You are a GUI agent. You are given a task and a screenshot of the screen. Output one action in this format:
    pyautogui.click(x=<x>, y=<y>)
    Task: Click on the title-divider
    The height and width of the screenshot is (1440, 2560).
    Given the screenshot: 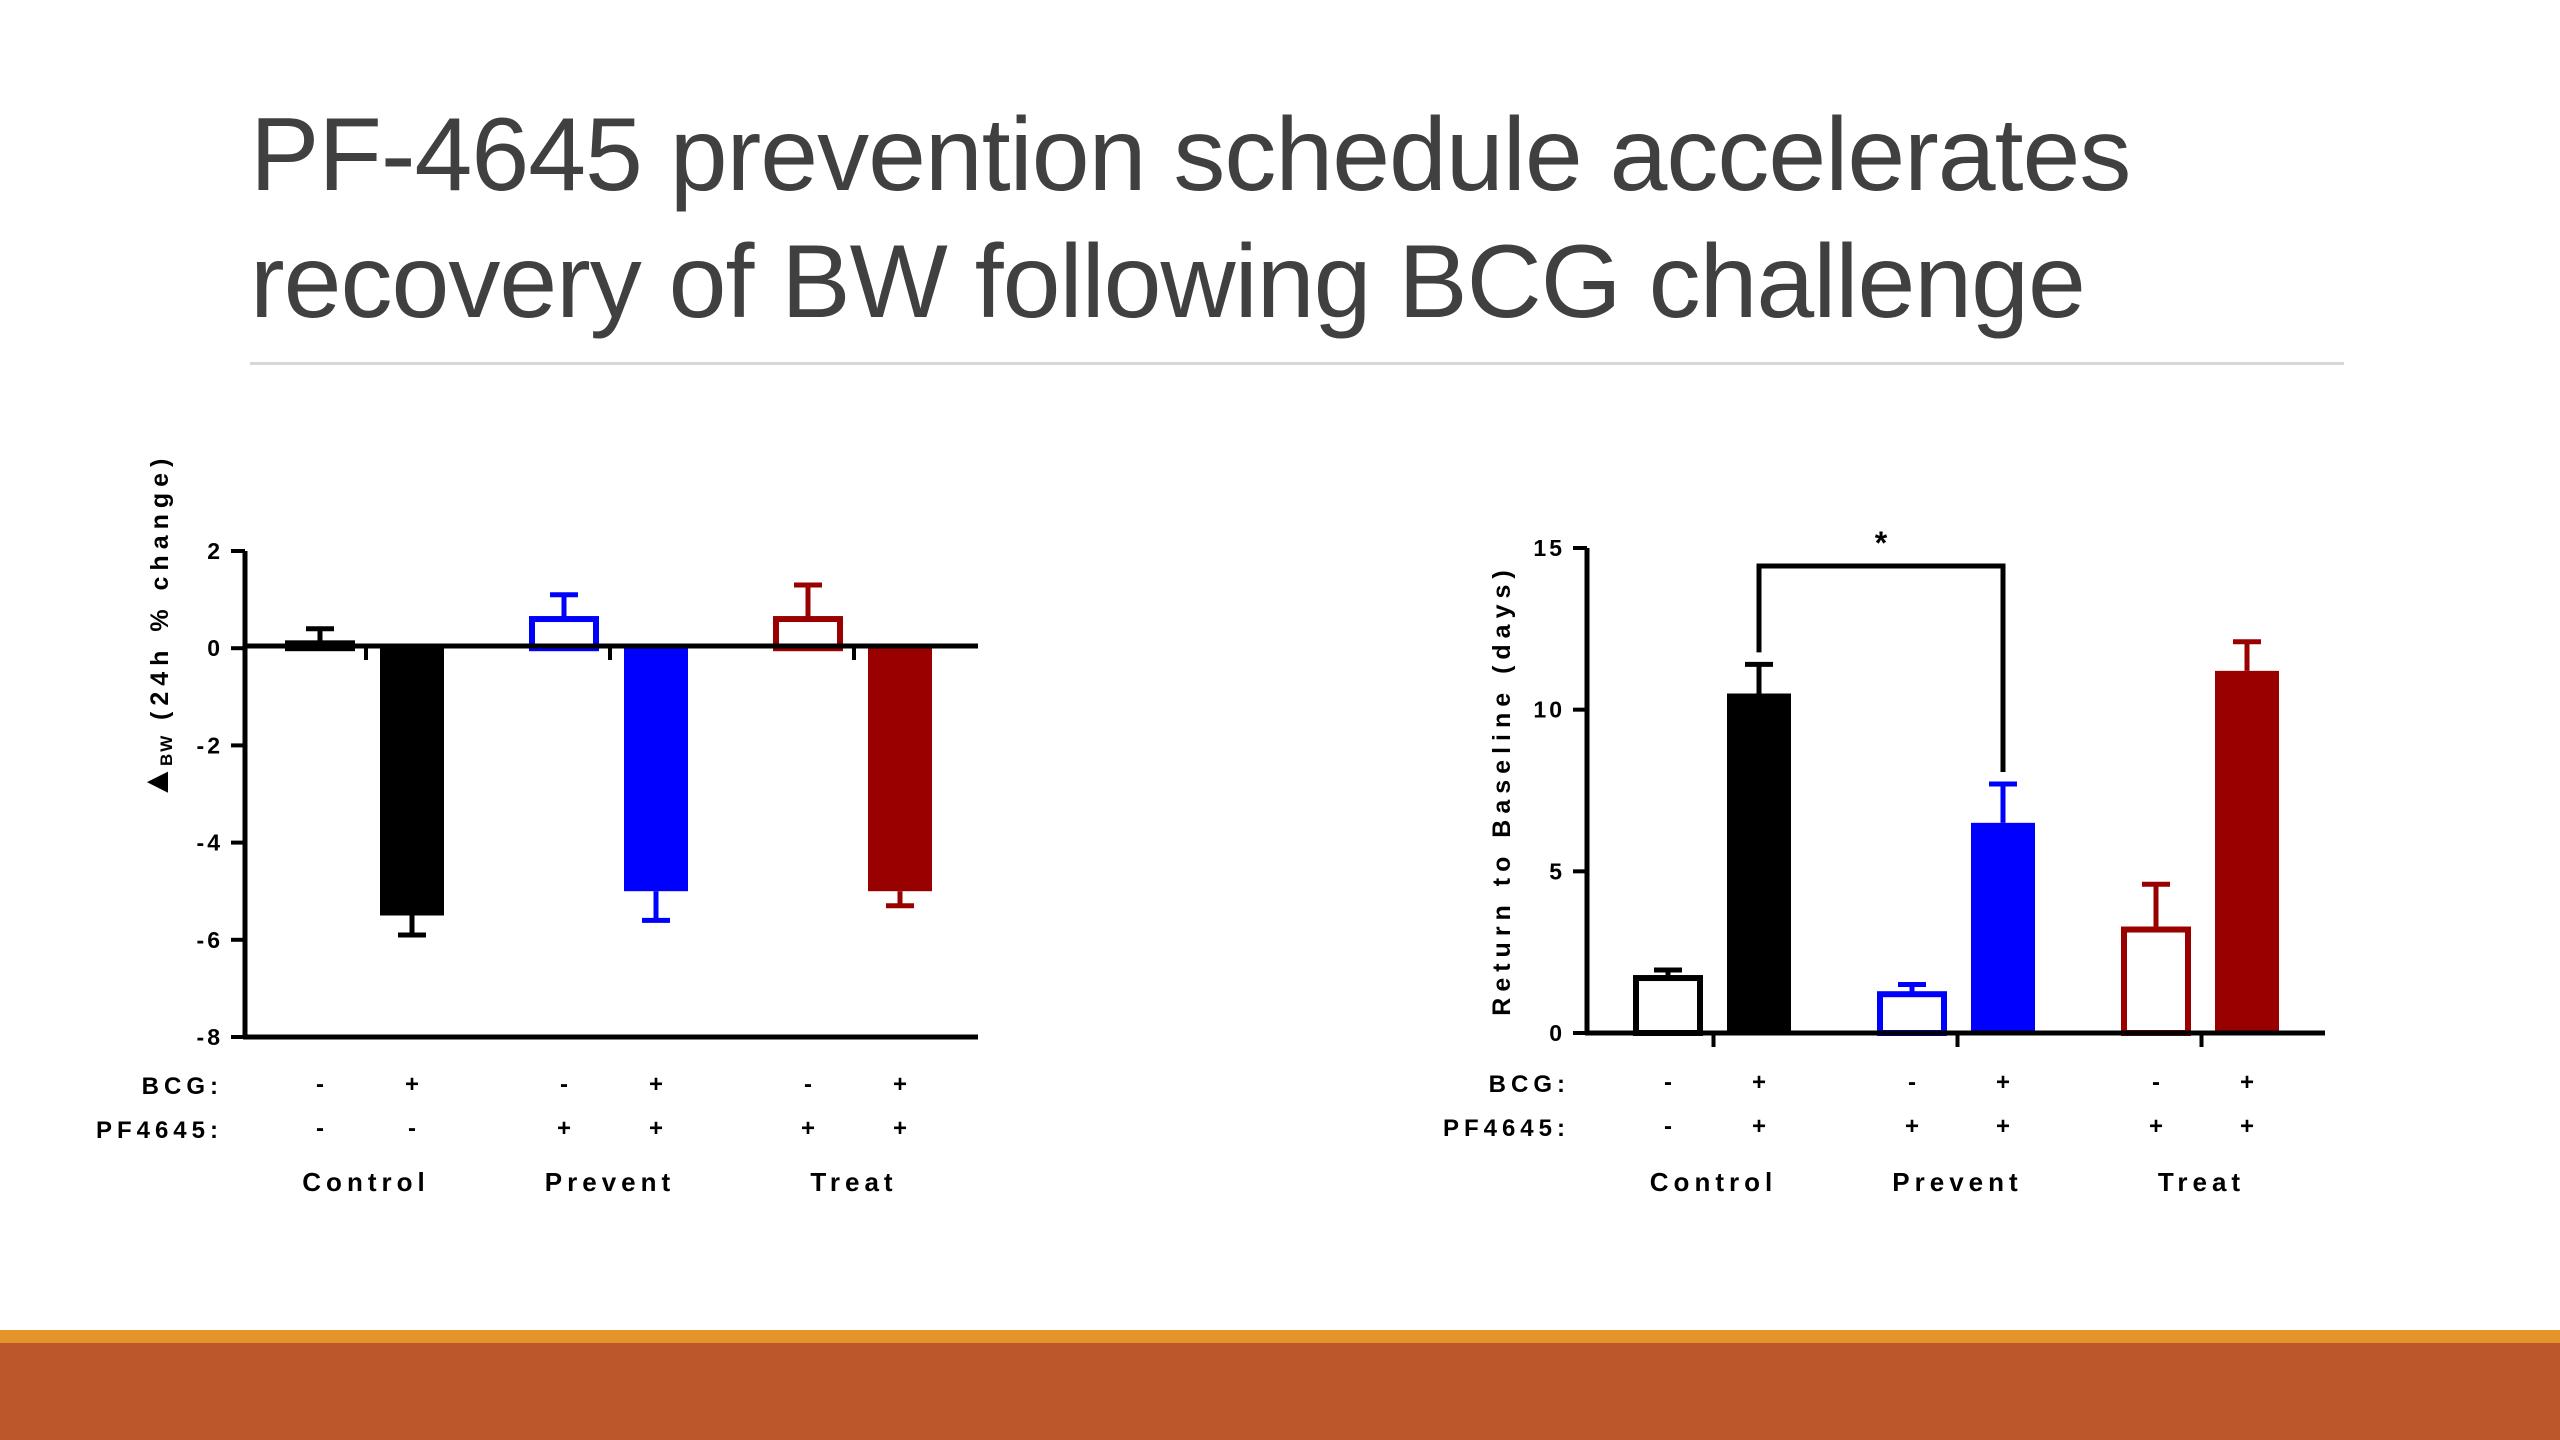 What is the action you would take?
    pyautogui.click(x=1297, y=363)
    